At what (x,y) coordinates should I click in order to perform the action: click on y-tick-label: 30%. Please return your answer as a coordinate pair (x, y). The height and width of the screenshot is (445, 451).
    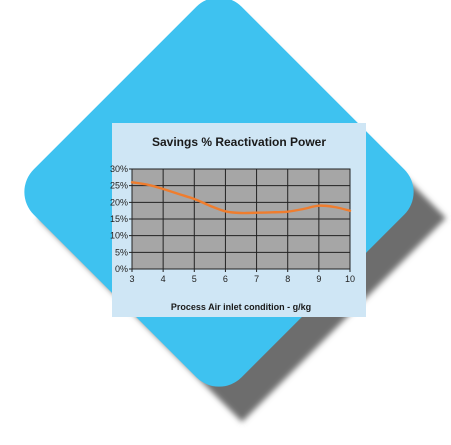
    Looking at the image, I should click on (119, 169).